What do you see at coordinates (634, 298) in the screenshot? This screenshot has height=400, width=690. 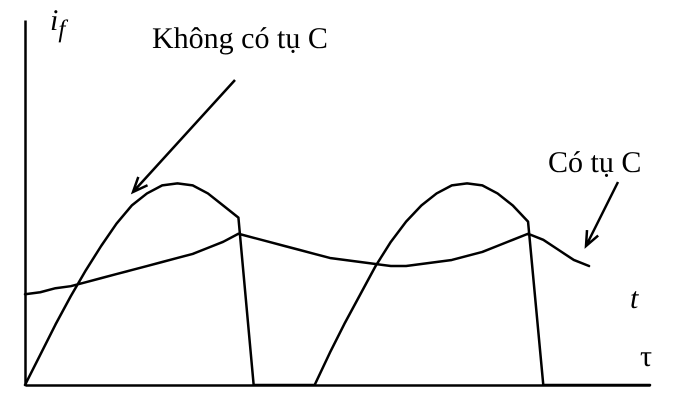 I see `annotation: t` at bounding box center [634, 298].